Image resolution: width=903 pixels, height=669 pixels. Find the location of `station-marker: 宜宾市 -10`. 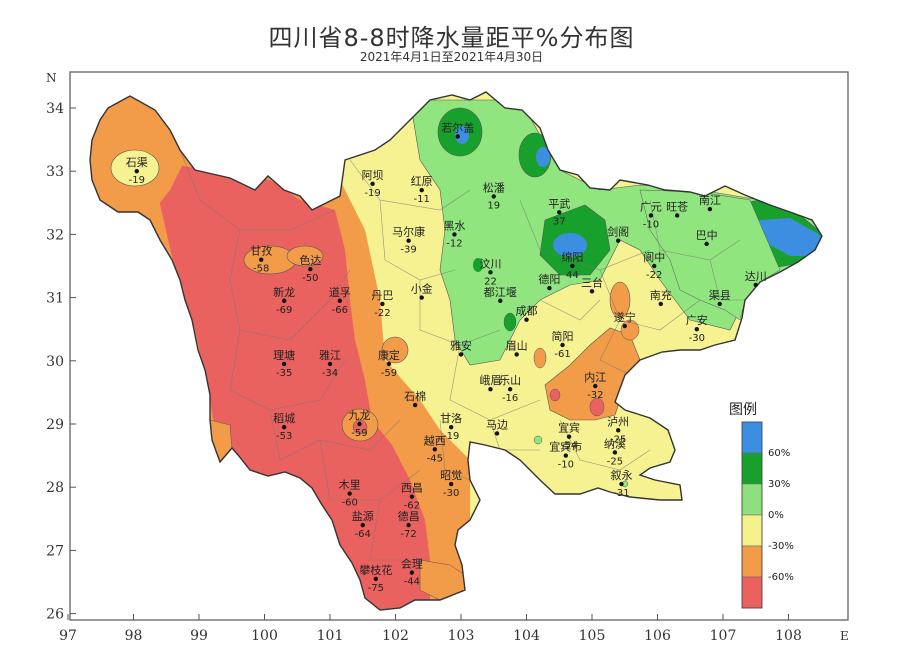

station-marker: 宜宾市 -10 is located at coordinates (565, 455).